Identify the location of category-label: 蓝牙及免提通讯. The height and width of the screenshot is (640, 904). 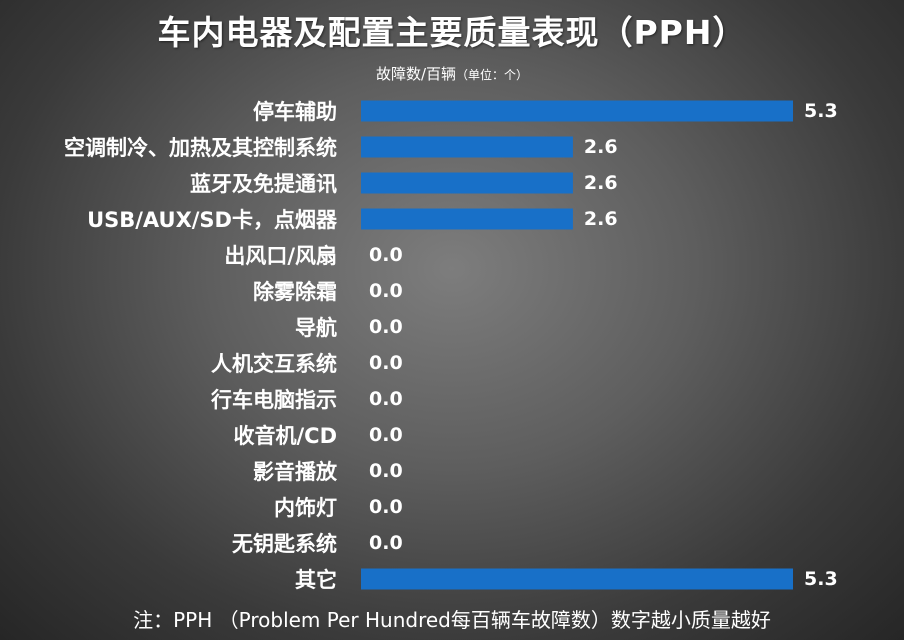
(263, 184).